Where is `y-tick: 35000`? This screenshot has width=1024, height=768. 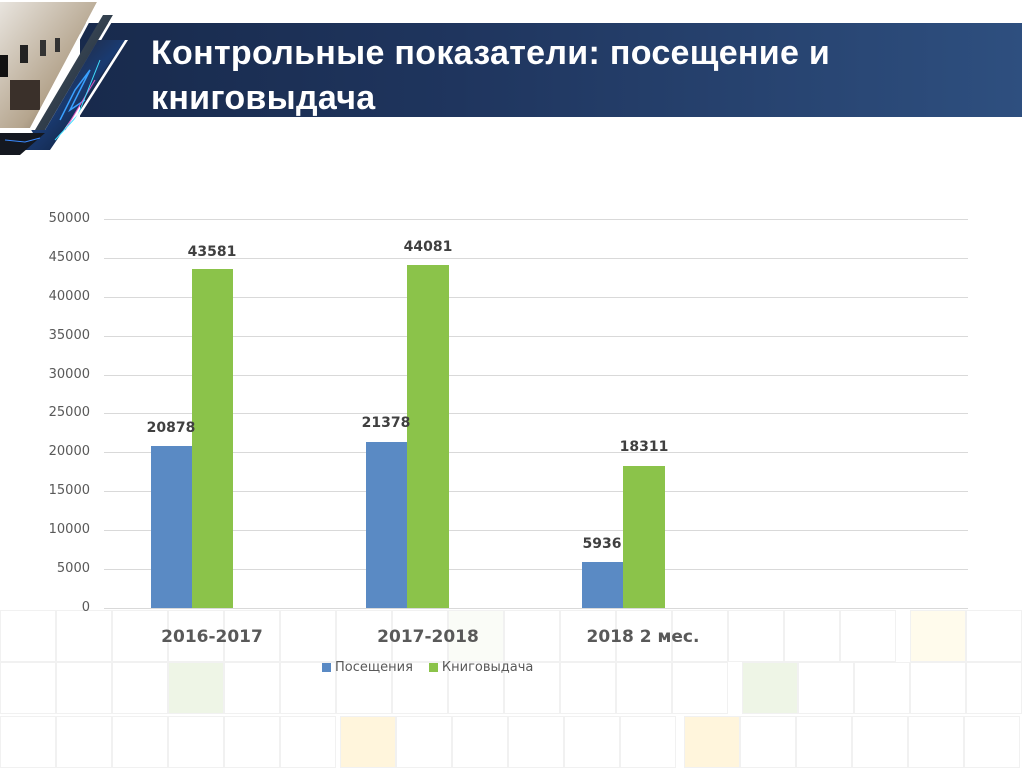 y-tick: 35000 is located at coordinates (69, 335).